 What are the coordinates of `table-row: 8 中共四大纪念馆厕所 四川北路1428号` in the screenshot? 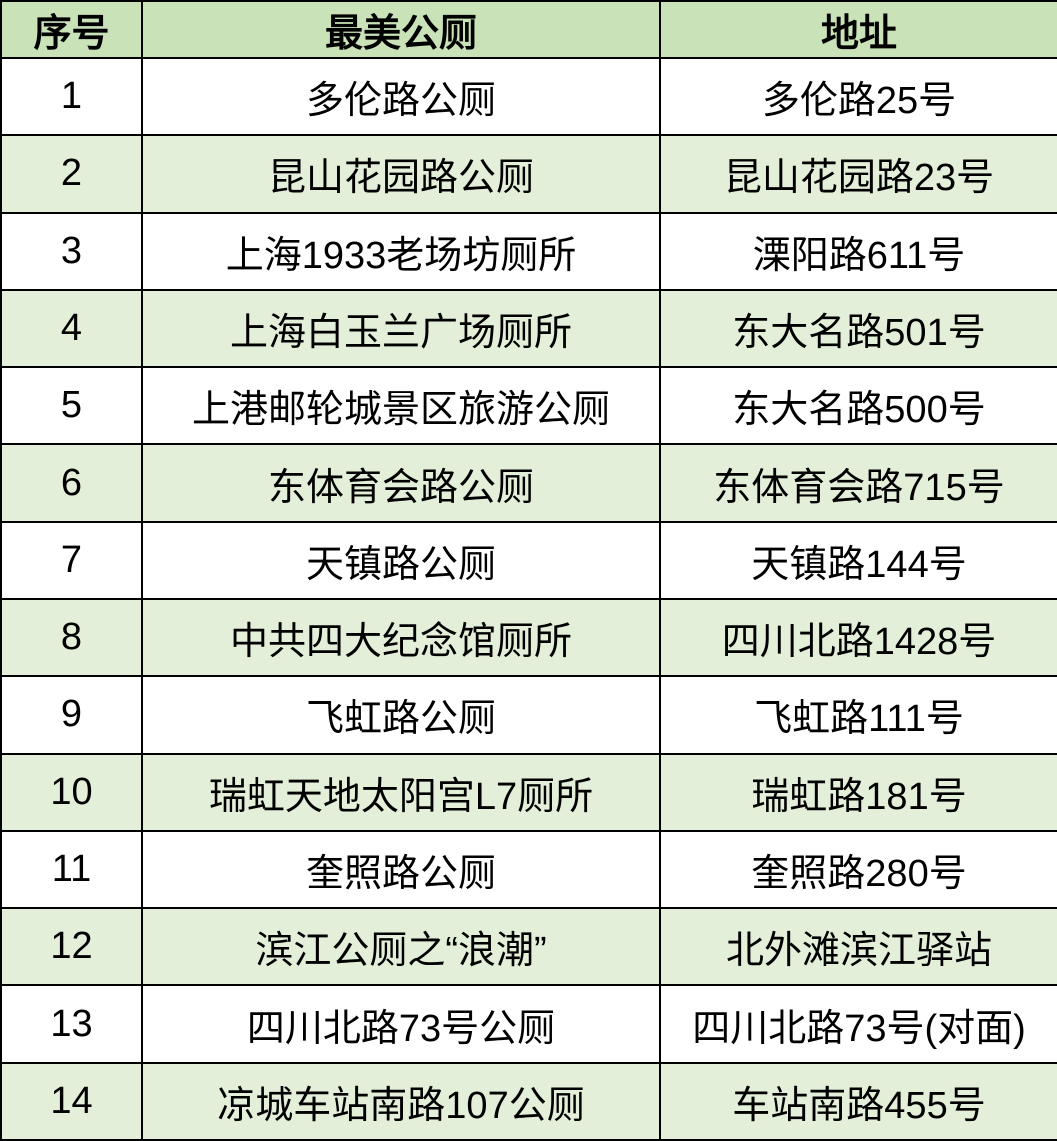 It's located at (528, 637).